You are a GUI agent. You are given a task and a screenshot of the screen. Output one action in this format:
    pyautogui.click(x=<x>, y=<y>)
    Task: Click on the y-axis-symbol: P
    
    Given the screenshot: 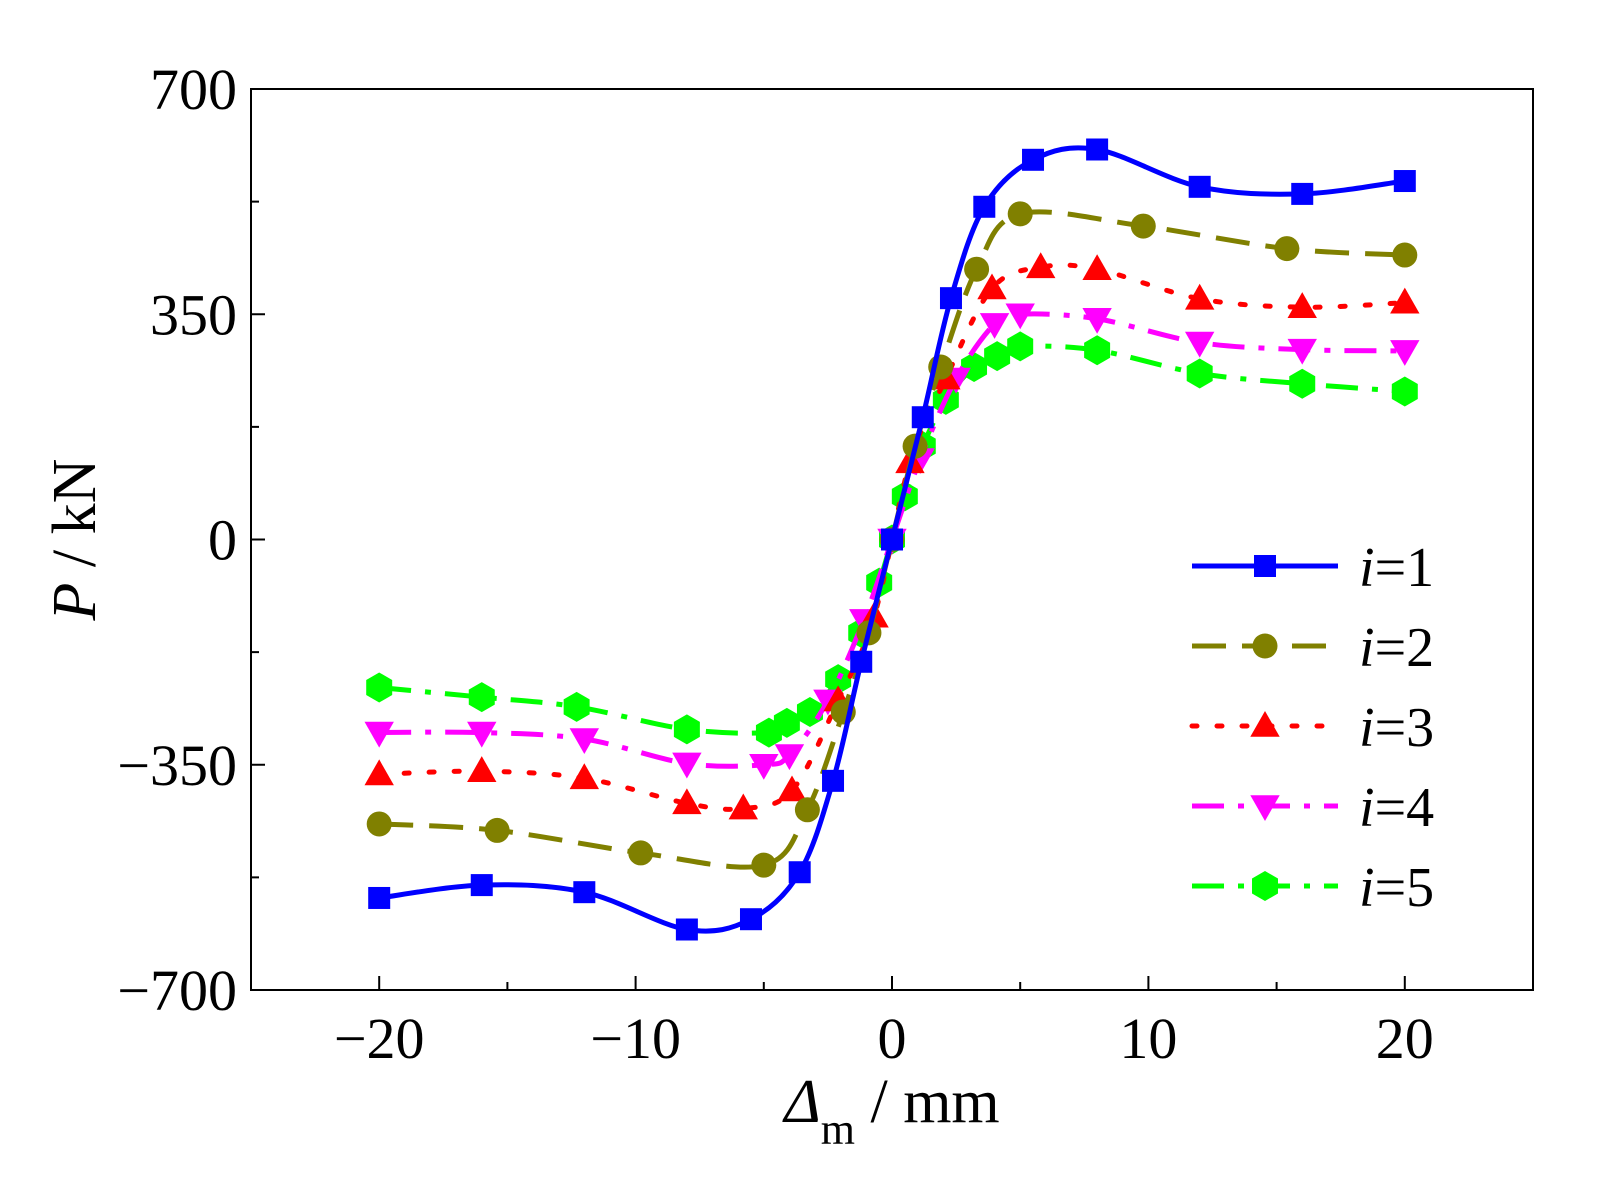 What is the action you would take?
    pyautogui.click(x=75, y=602)
    